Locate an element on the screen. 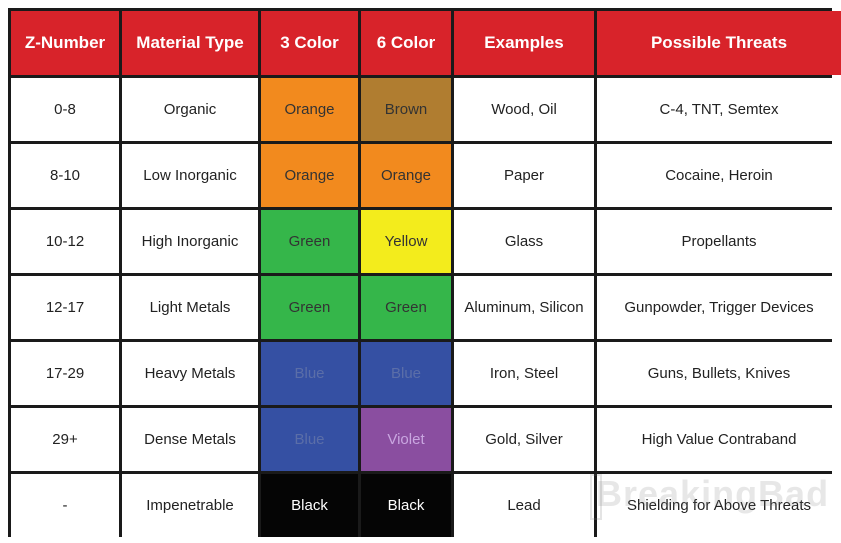 This screenshot has height=543, width=841. cell-examples: Iron, Steel is located at coordinates (524, 373).